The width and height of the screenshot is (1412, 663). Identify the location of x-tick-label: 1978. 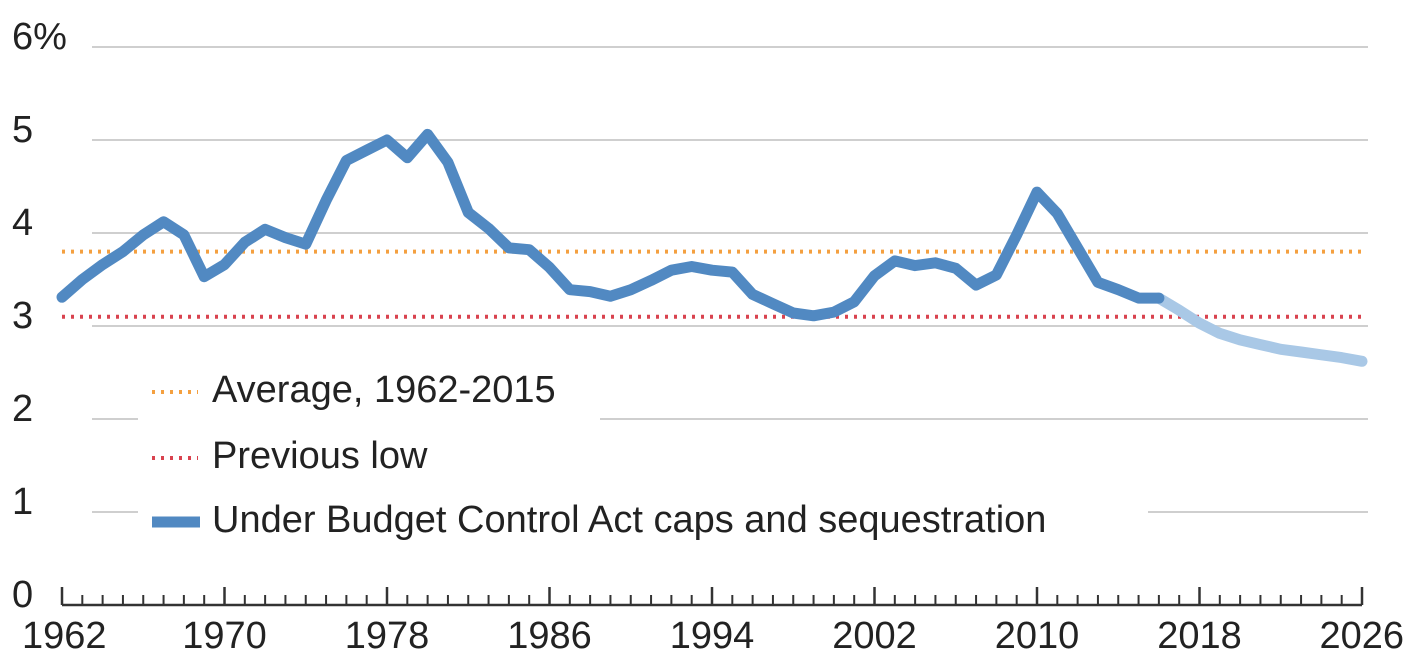
(387, 636).